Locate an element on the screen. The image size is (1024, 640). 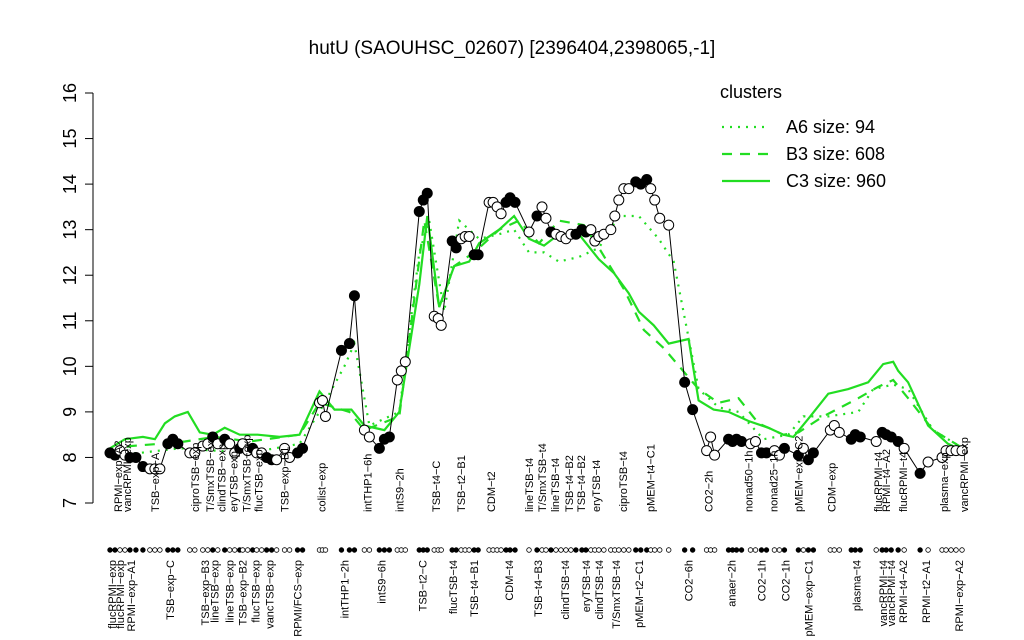
sample-label: anaer−2h is located at coordinates (733, 583).